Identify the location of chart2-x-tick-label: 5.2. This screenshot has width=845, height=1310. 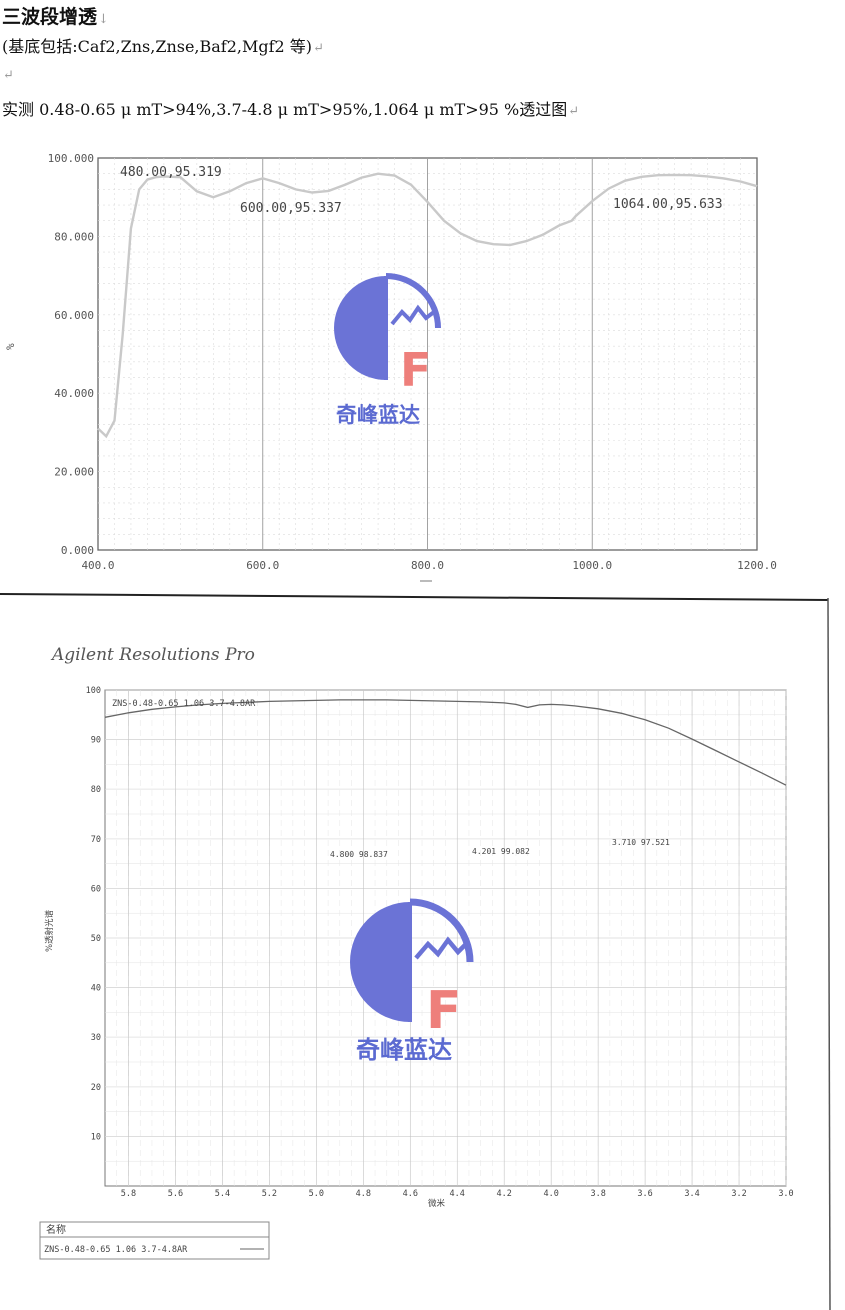
(269, 1194).